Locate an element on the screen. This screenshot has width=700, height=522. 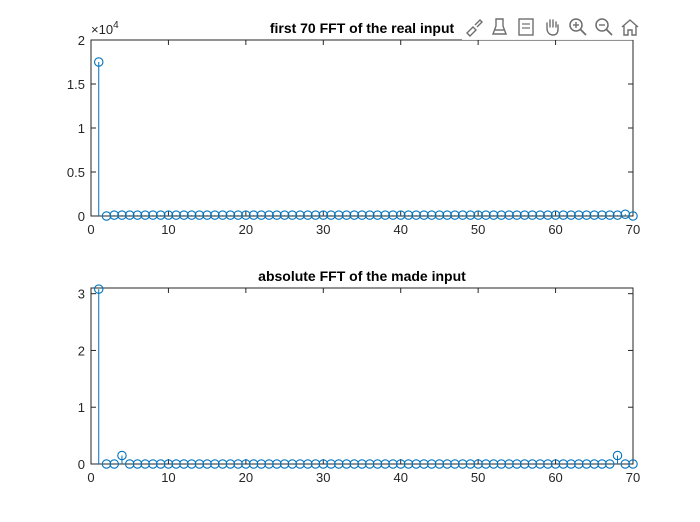
x-tick-label: 20 is located at coordinates (246, 477).